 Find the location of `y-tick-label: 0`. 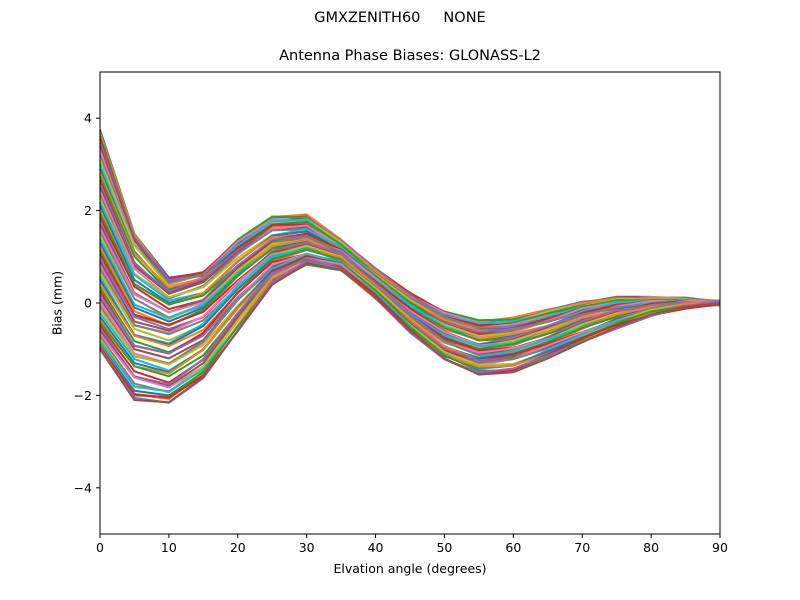

y-tick-label: 0 is located at coordinates (88, 303).